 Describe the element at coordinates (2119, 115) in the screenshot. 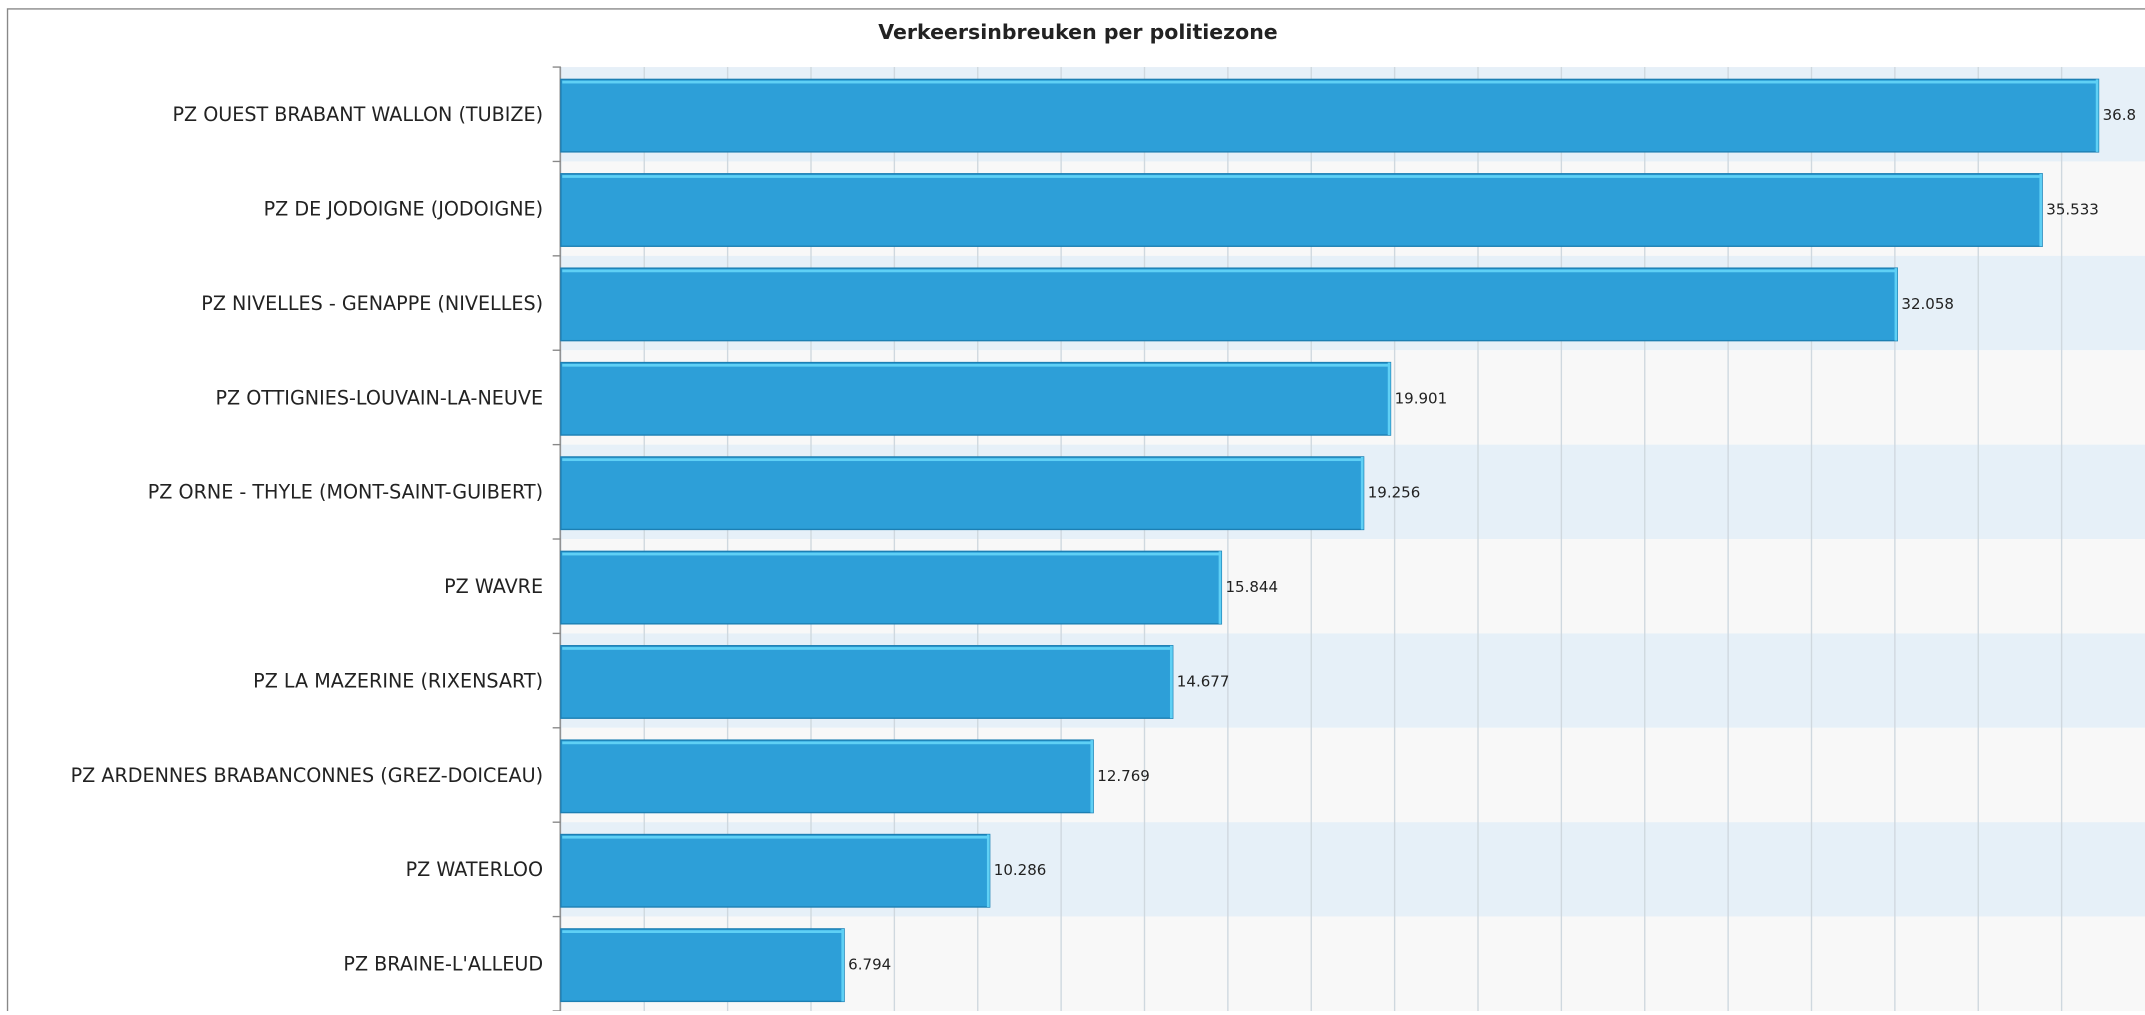

I see `value-label: 36.8` at that location.